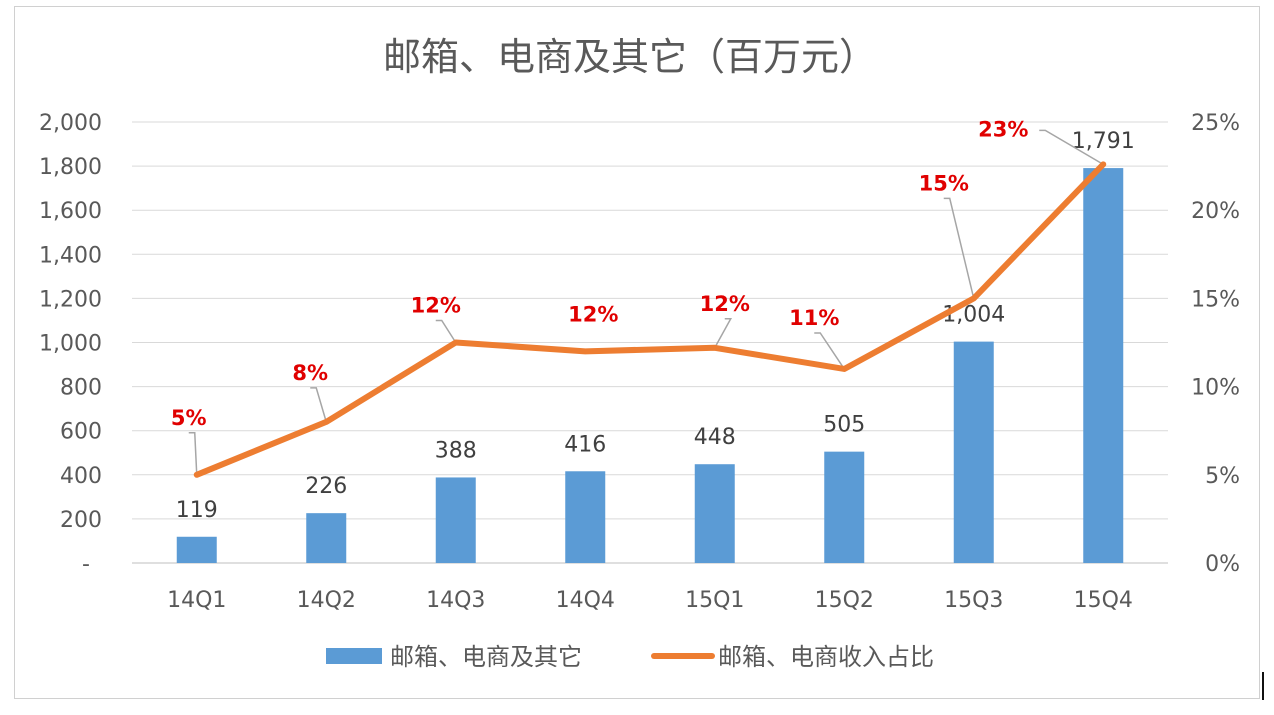 The image size is (1274, 715). What do you see at coordinates (70, 299) in the screenshot?
I see `left-tick-label: 1,200` at bounding box center [70, 299].